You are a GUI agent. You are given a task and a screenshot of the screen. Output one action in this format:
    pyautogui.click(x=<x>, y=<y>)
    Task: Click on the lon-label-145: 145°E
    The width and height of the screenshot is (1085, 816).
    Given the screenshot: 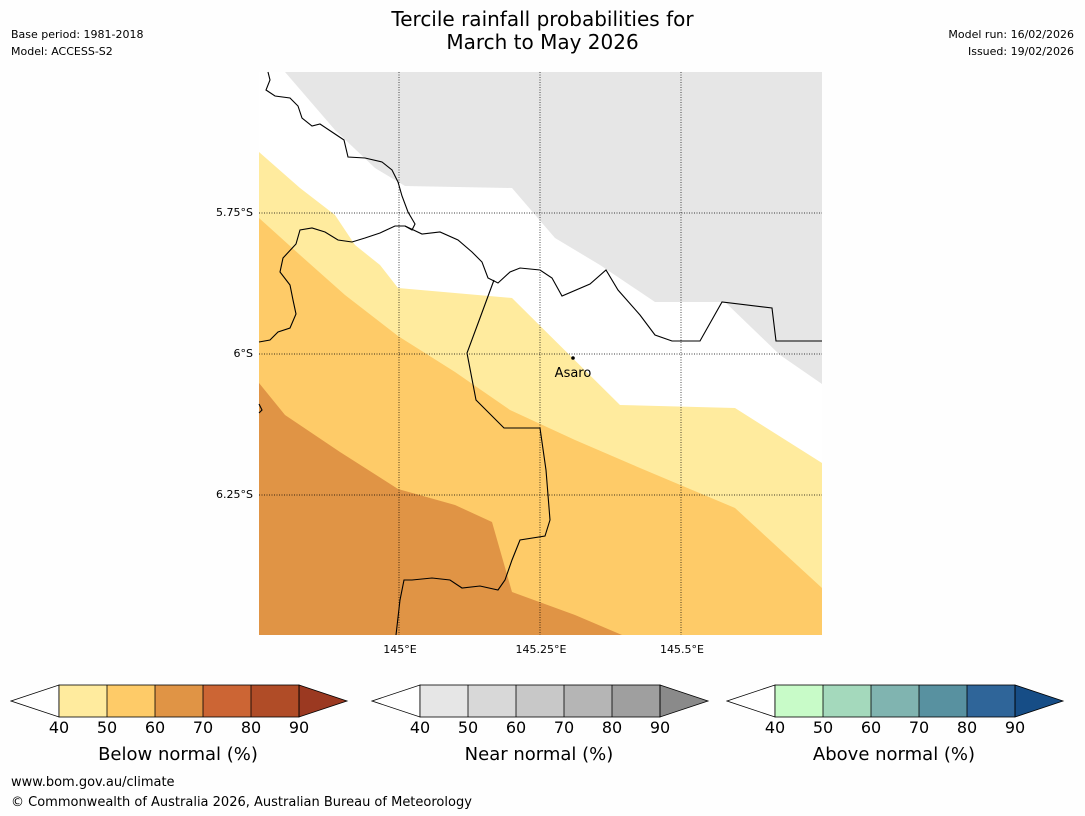 What is the action you would take?
    pyautogui.click(x=400, y=649)
    